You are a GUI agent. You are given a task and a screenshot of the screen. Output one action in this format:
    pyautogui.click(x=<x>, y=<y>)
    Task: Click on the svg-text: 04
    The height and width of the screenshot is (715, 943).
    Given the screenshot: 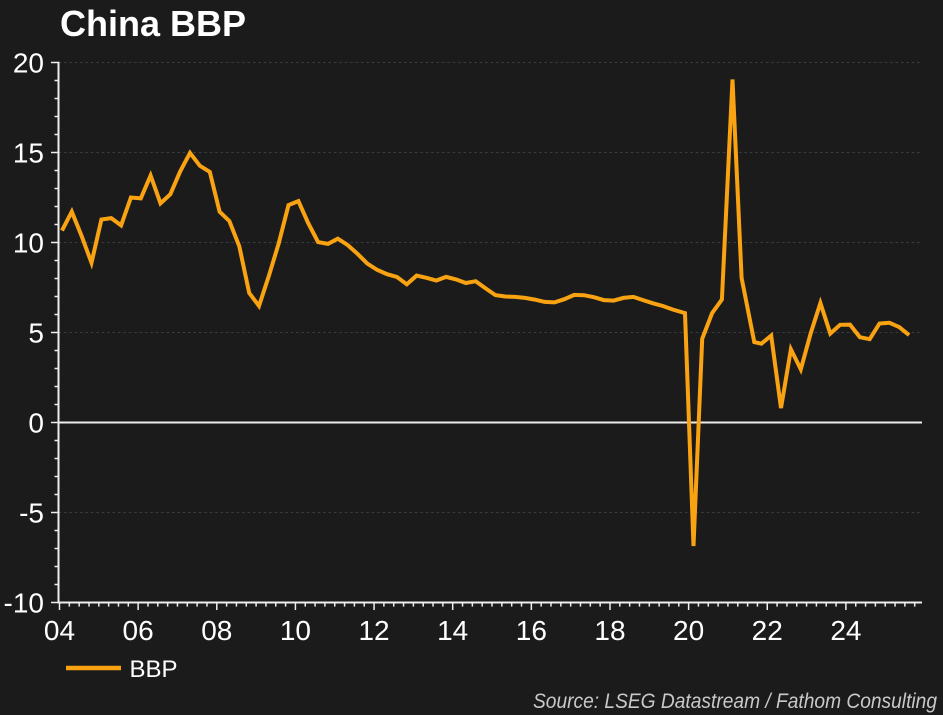 What is the action you would take?
    pyautogui.click(x=59, y=630)
    